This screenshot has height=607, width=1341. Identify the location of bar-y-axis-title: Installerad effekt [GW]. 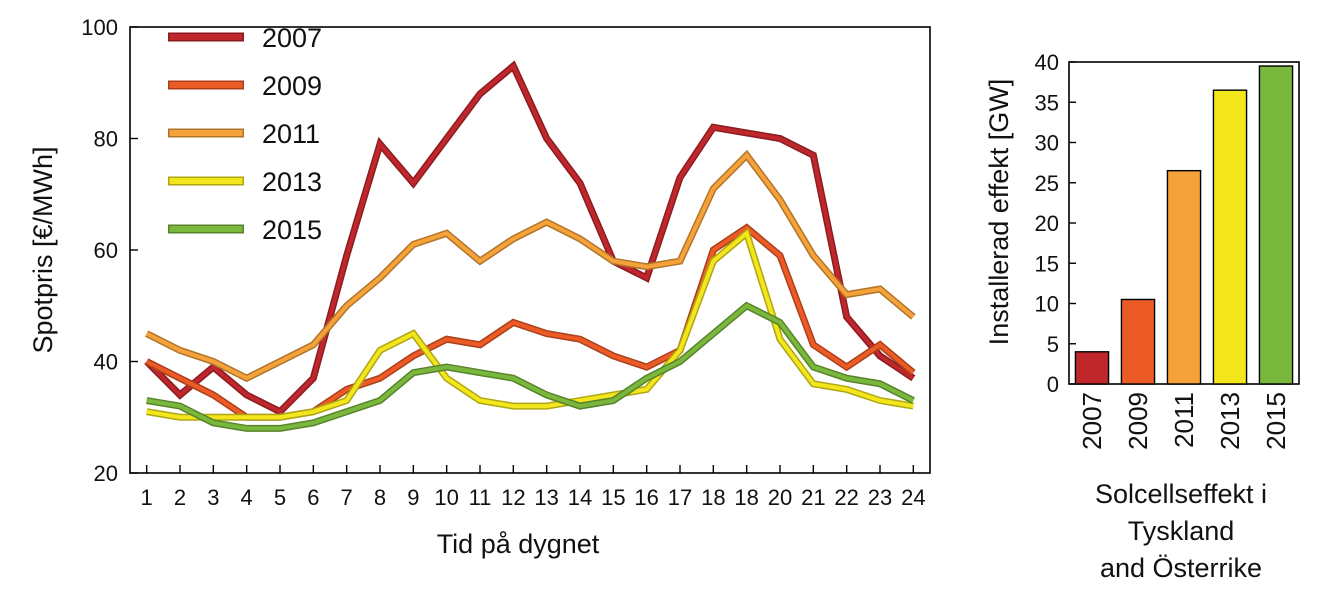
(999, 212).